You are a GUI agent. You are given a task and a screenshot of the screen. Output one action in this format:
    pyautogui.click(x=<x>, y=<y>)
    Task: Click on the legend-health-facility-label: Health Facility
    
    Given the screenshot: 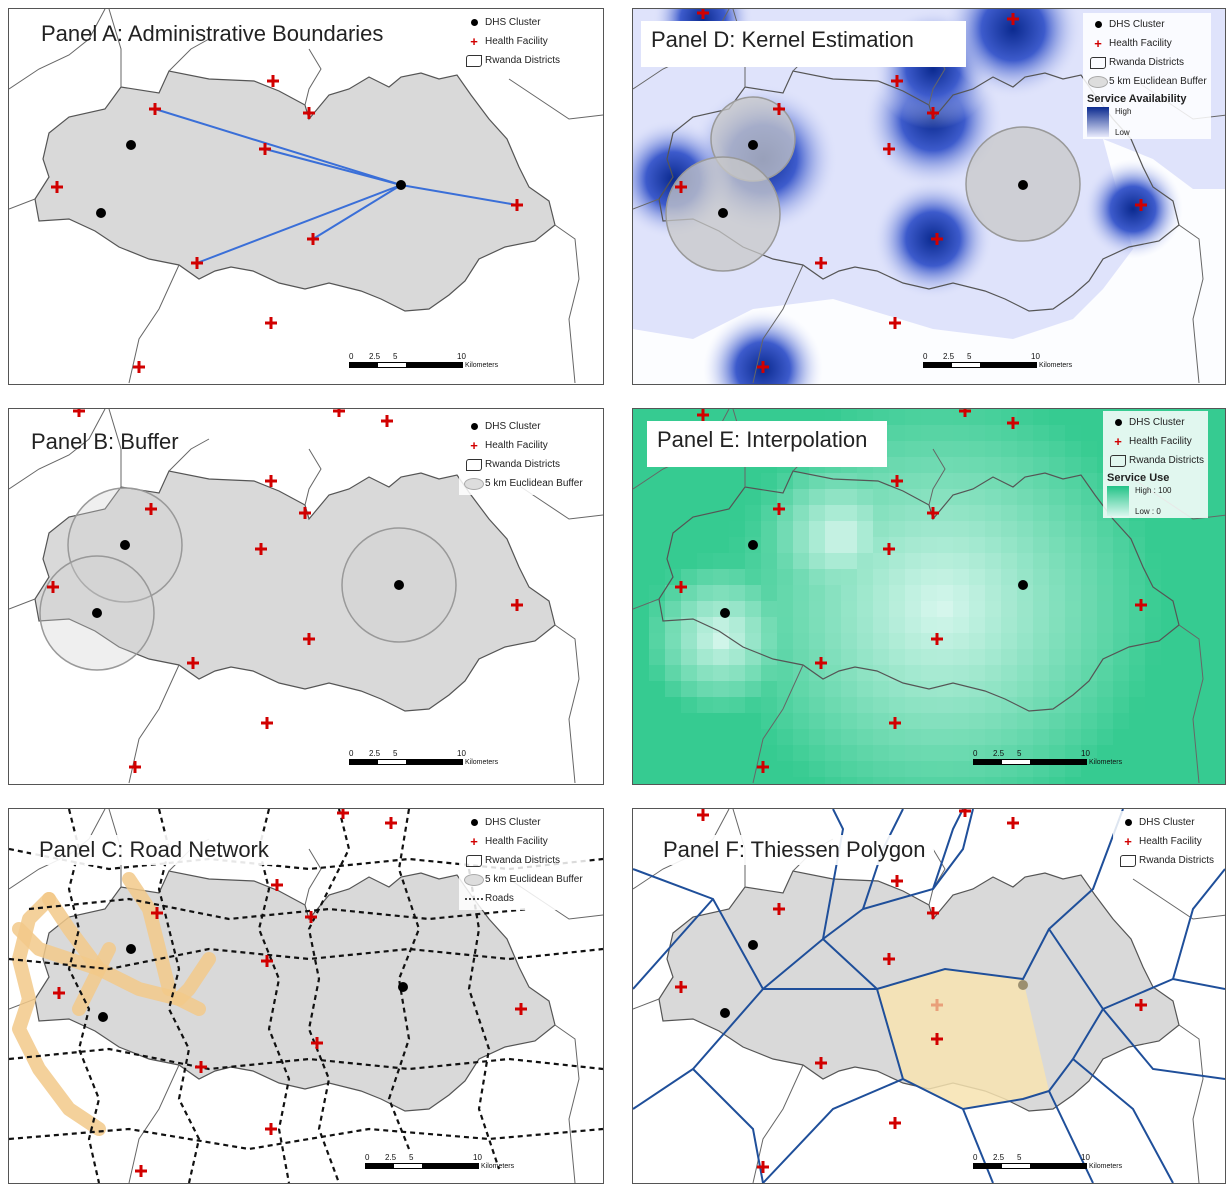 What is the action you would take?
    pyautogui.click(x=516, y=841)
    